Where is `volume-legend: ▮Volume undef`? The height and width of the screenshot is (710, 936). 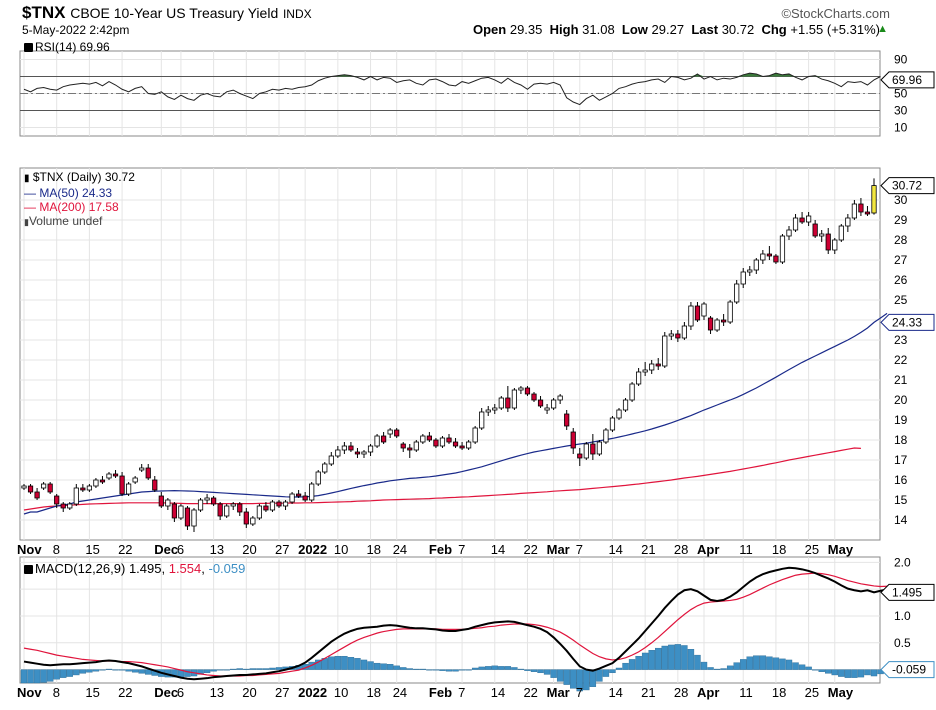 volume-legend: ▮Volume undef is located at coordinates (79, 221).